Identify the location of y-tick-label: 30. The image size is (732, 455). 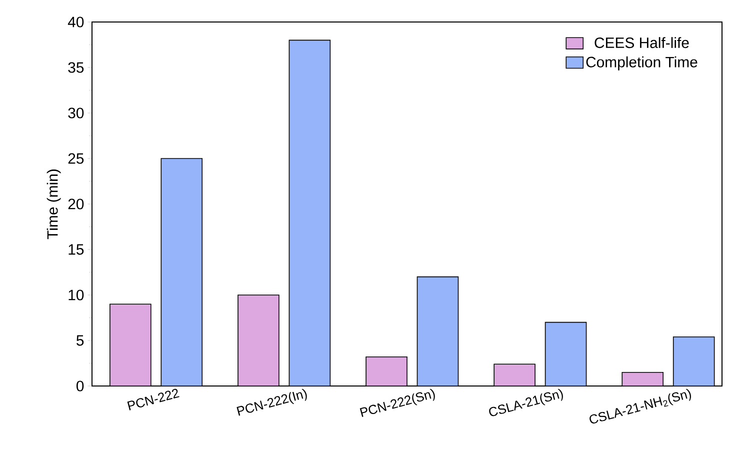
(76, 113).